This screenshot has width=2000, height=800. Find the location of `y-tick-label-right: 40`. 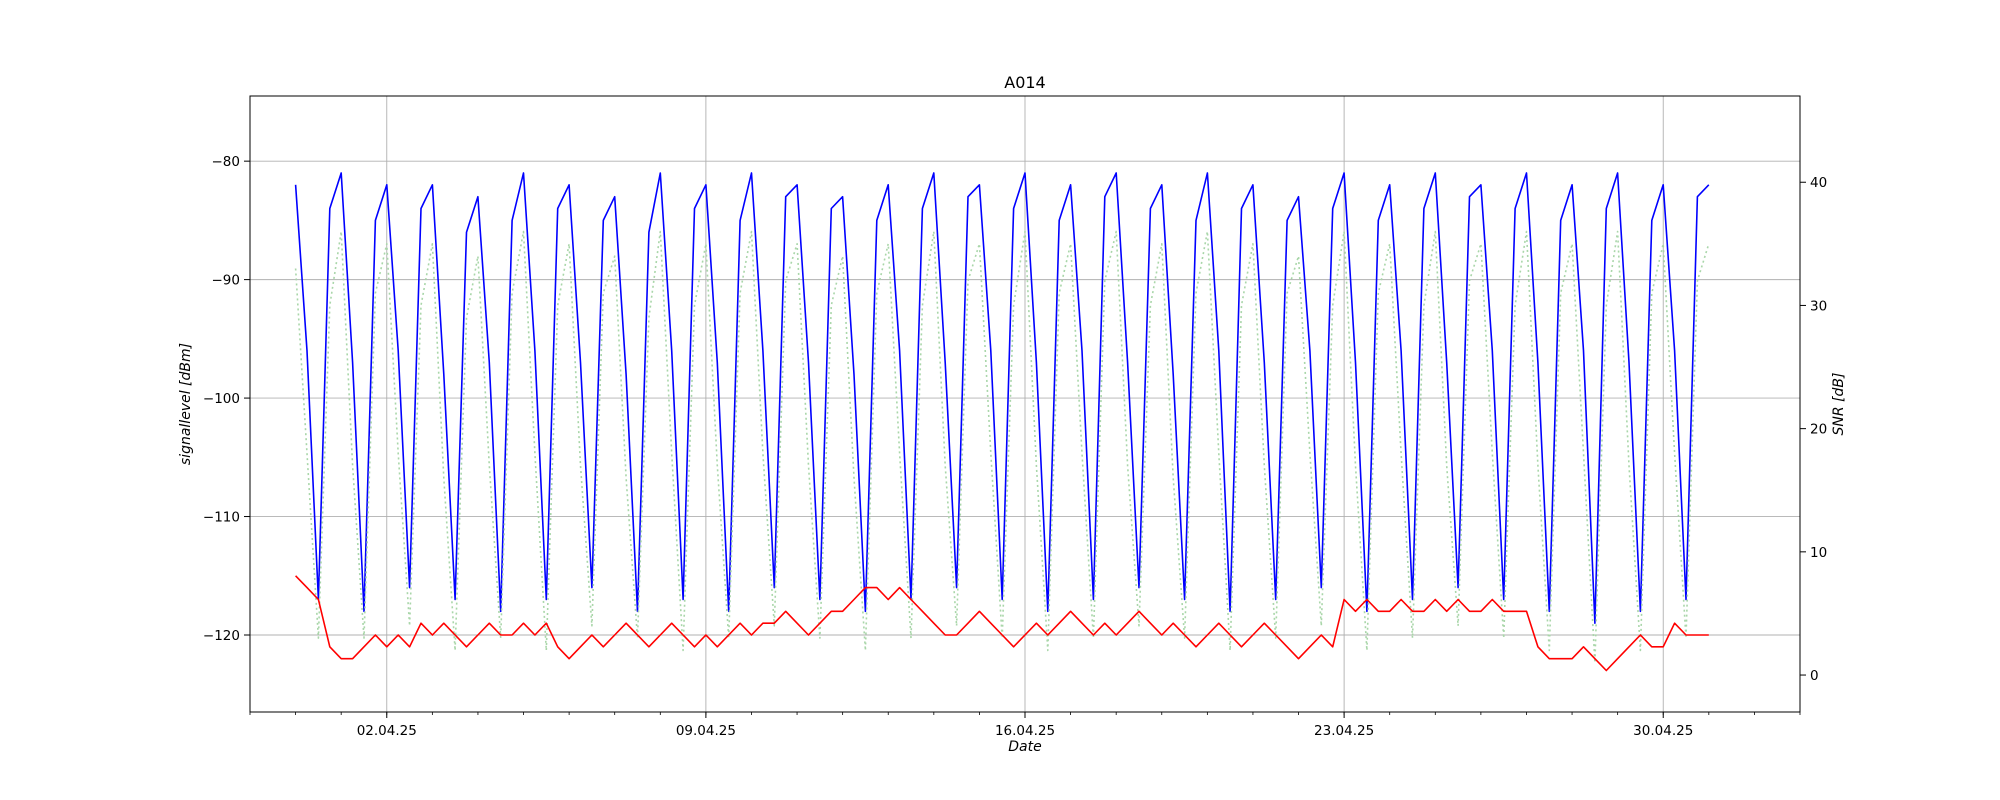

y-tick-label-right: 40 is located at coordinates (1818, 183).